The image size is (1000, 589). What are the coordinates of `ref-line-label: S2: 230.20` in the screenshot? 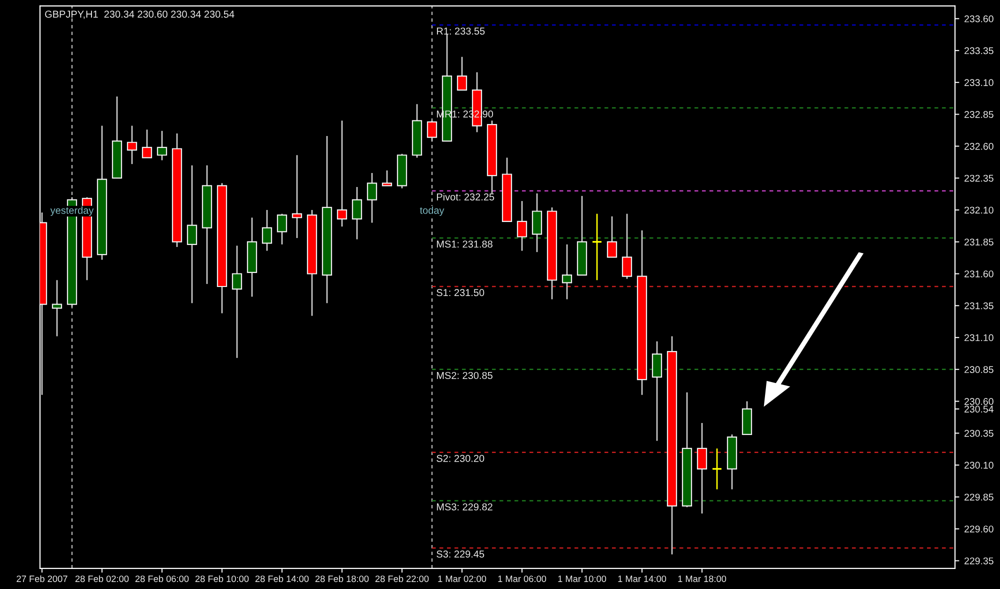 It's located at (460, 458).